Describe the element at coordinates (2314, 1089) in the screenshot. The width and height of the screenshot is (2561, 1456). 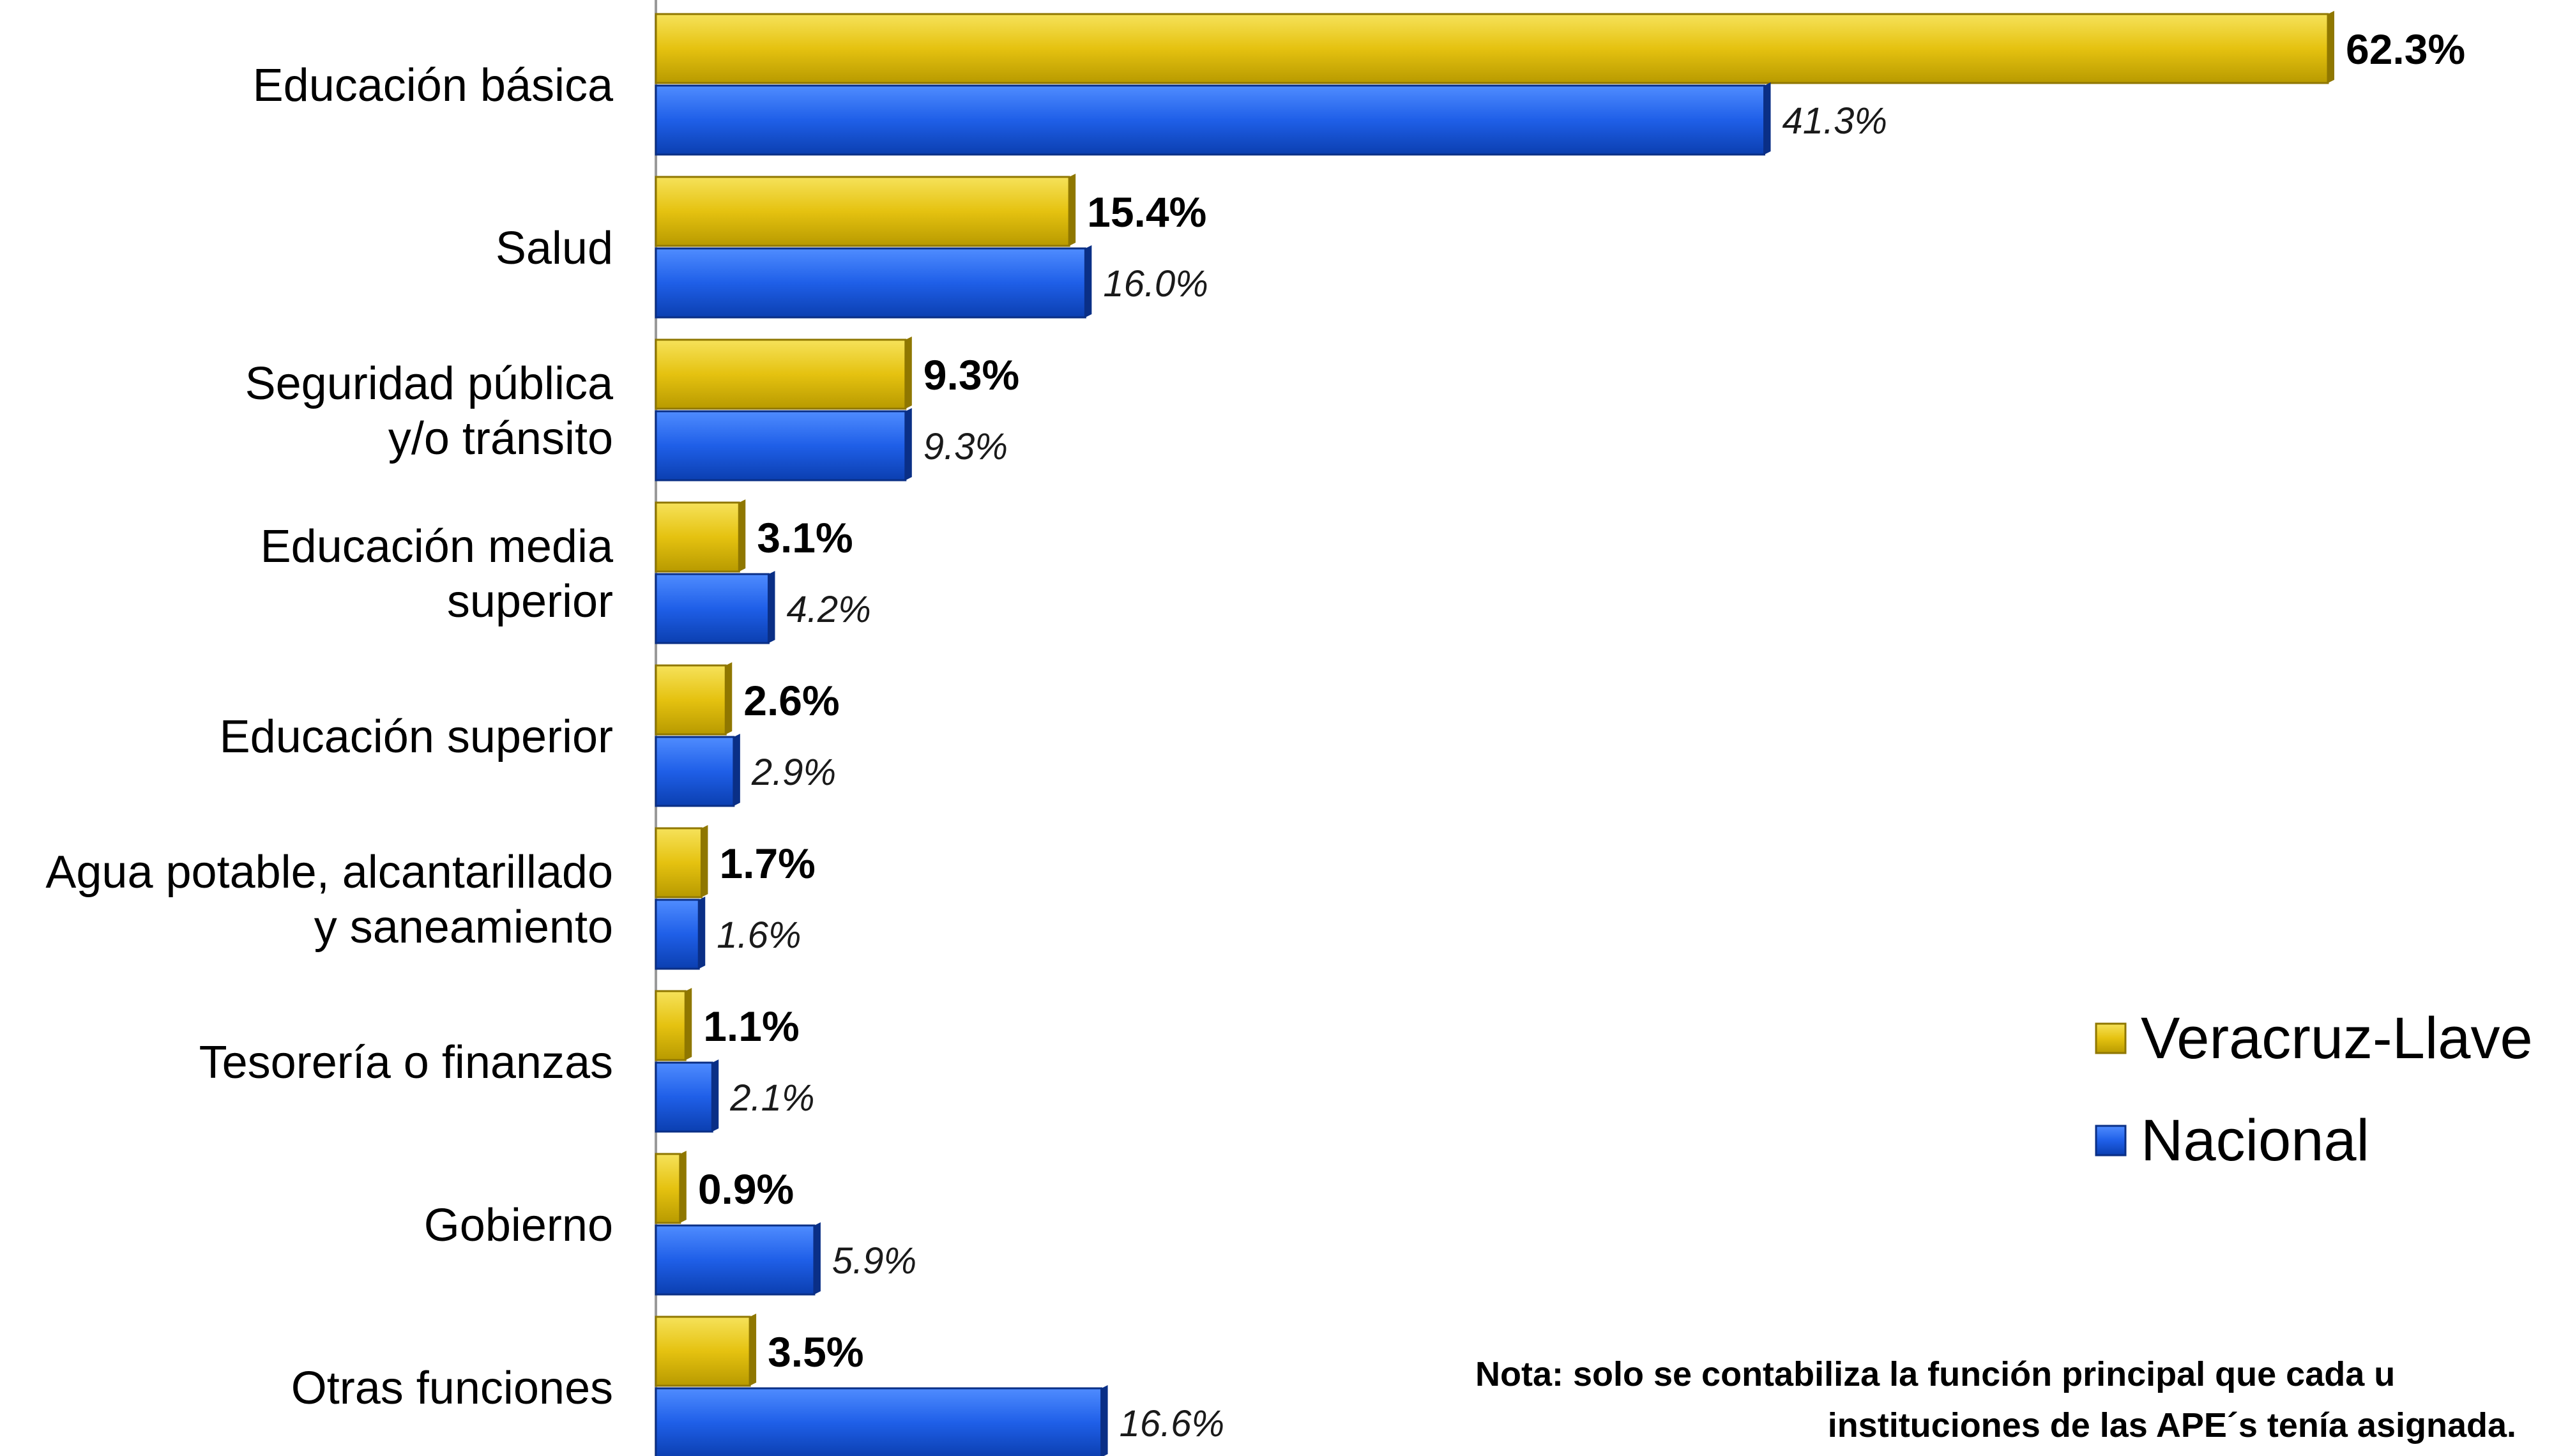
I see `legend: Veracruz-Llave Nacional` at that location.